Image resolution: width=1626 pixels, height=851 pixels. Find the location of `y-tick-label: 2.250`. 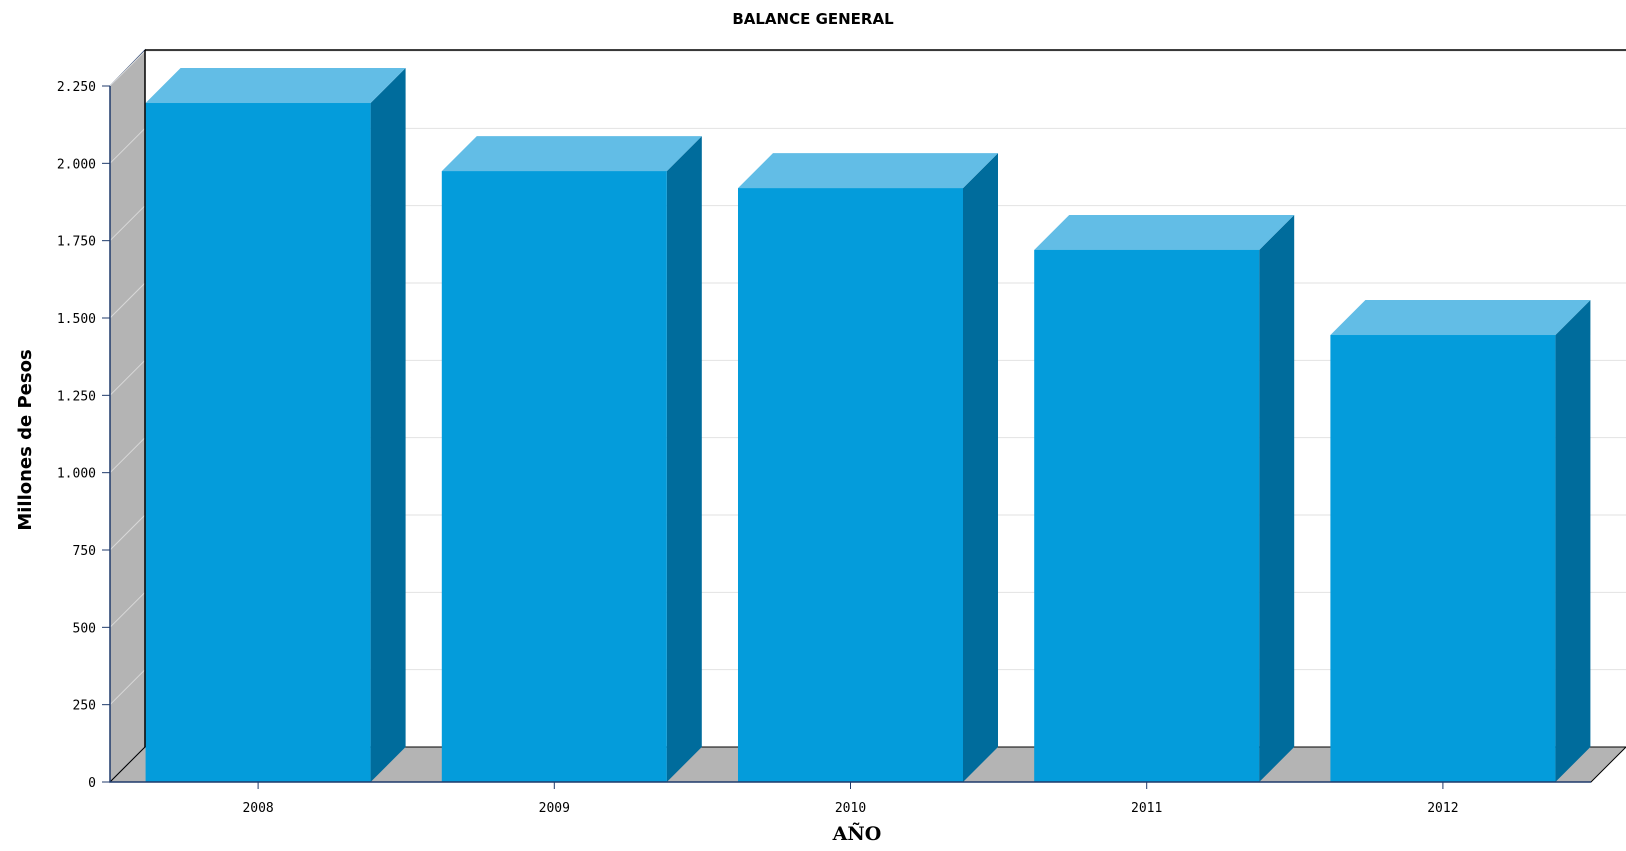

y-tick-label: 2.250 is located at coordinates (76, 87).